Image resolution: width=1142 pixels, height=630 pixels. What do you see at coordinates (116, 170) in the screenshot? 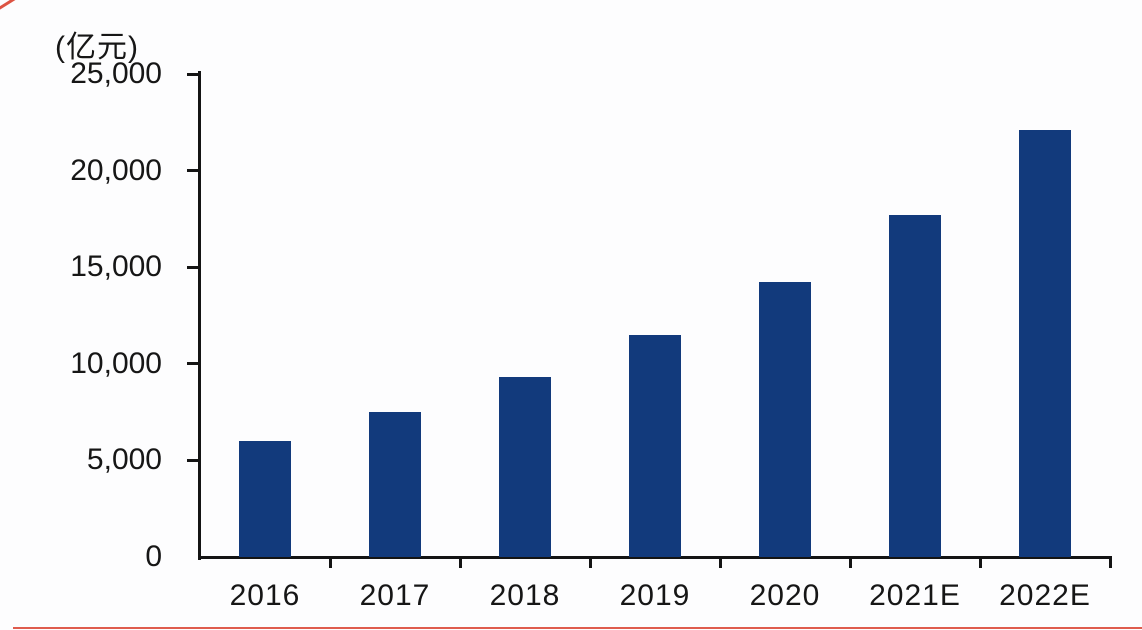
I see `y-tick-label: 20,000` at bounding box center [116, 170].